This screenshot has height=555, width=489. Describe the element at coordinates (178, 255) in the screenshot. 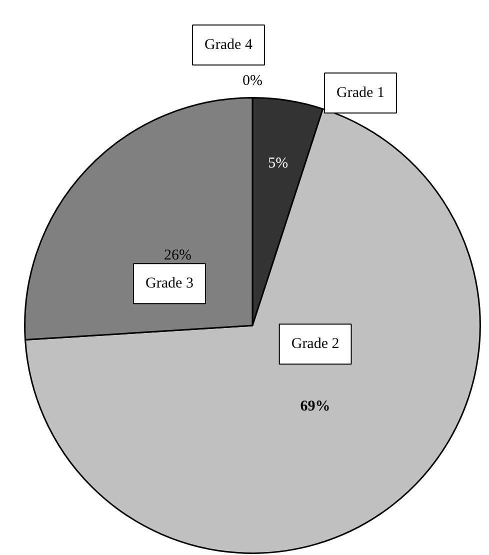

I see `data-label: 26%` at that location.